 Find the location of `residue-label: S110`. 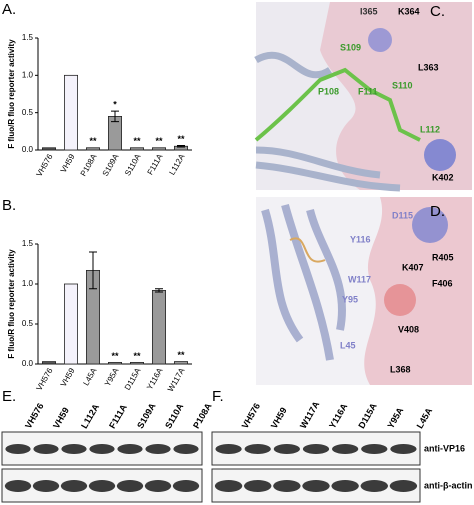

residue-label: S110 is located at coordinates (402, 85).